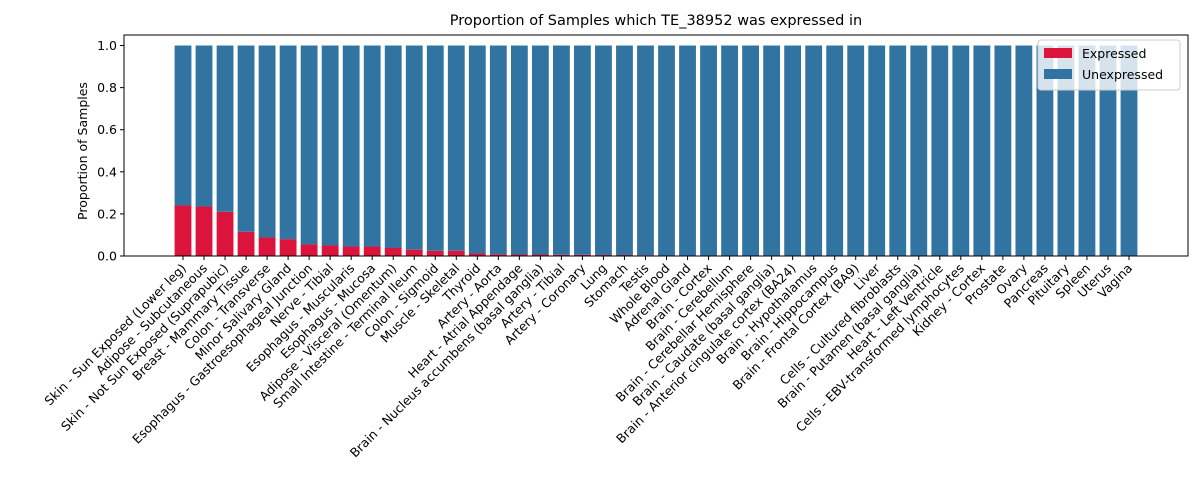  What do you see at coordinates (1114, 53) in the screenshot?
I see `legend-label-expressed: Expressed` at bounding box center [1114, 53].